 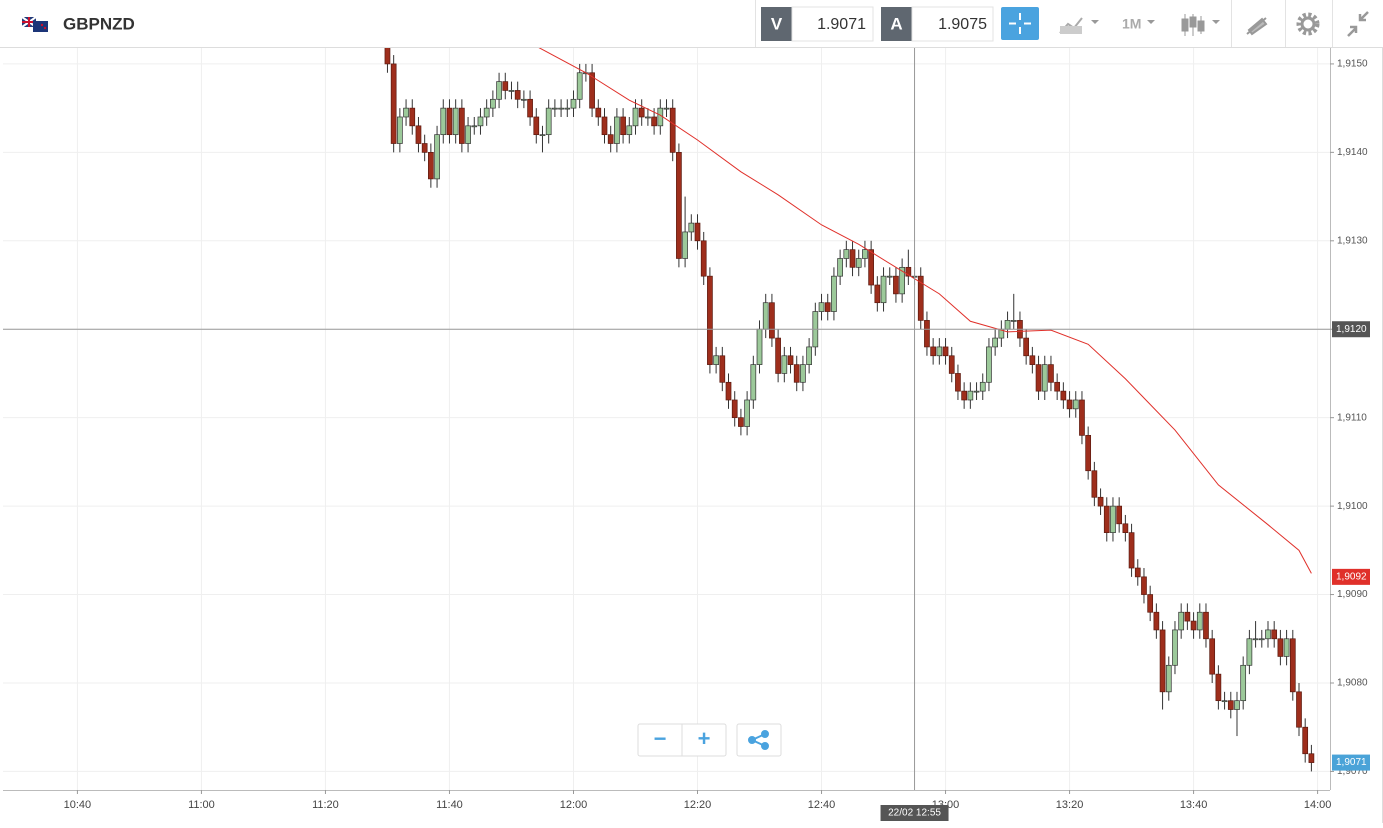 I want to click on crosshair-x-badge, so click(x=914, y=813).